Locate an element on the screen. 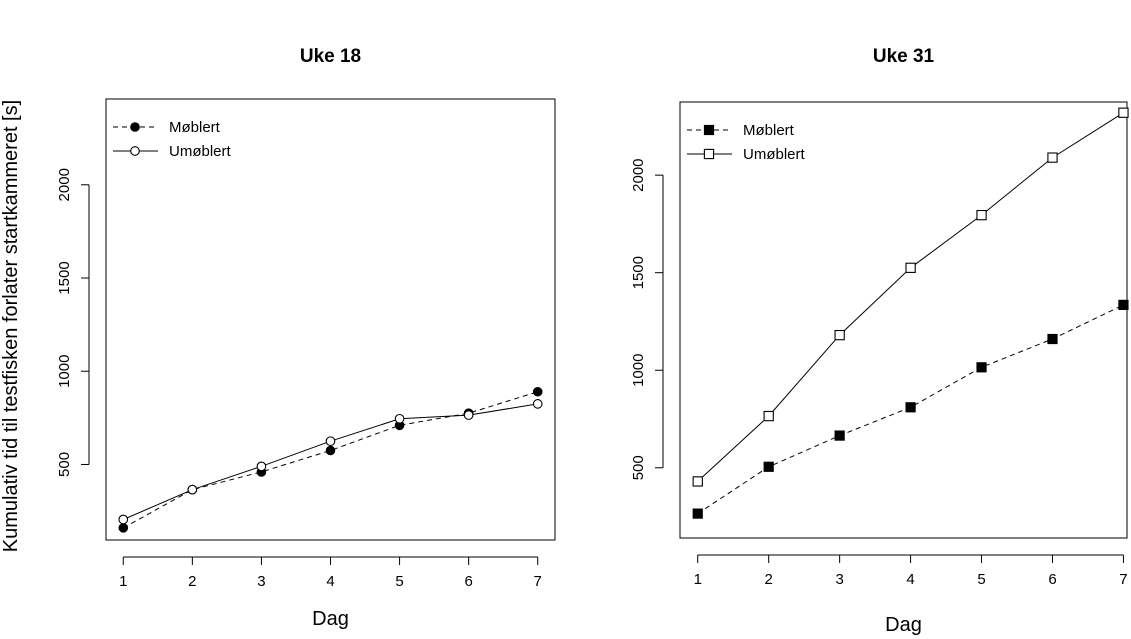 This screenshot has width=1131, height=639. chart-title: Uke 31 is located at coordinates (904, 56).